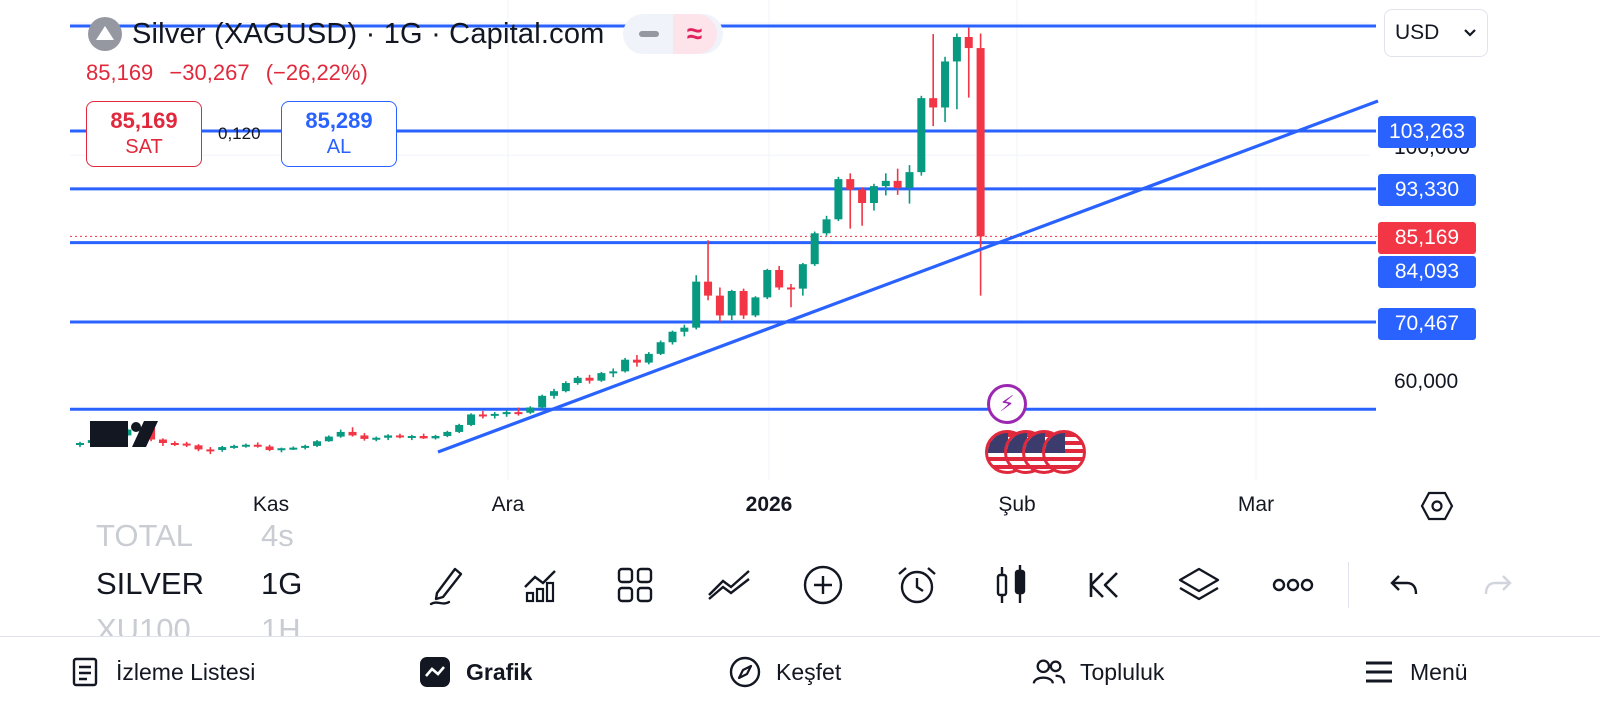 This screenshot has height=720, width=1600. Describe the element at coordinates (277, 536) in the screenshot. I see `watchlist-interval: 4s` at that location.